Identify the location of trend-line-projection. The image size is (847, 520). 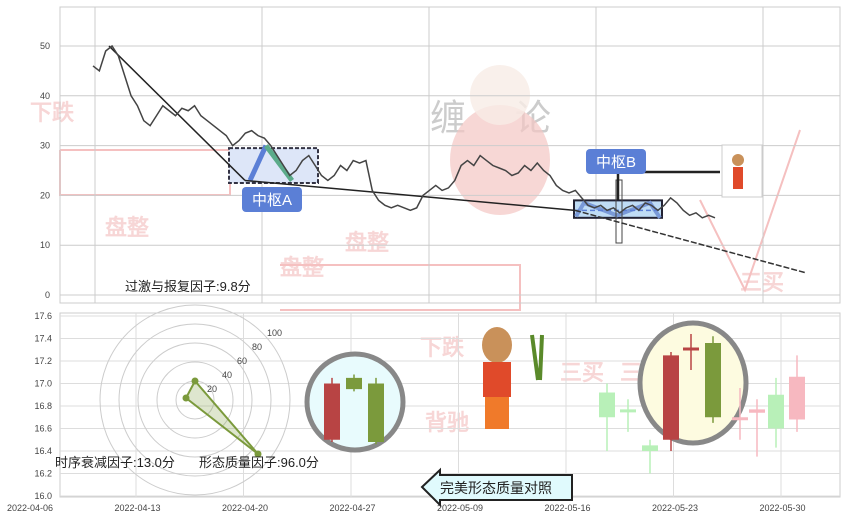
(690, 241).